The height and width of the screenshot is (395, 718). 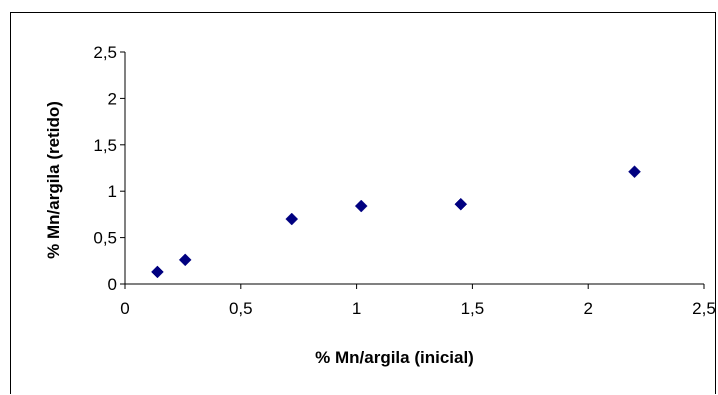 What do you see at coordinates (704, 308) in the screenshot?
I see `x-tick-label: 2,5` at bounding box center [704, 308].